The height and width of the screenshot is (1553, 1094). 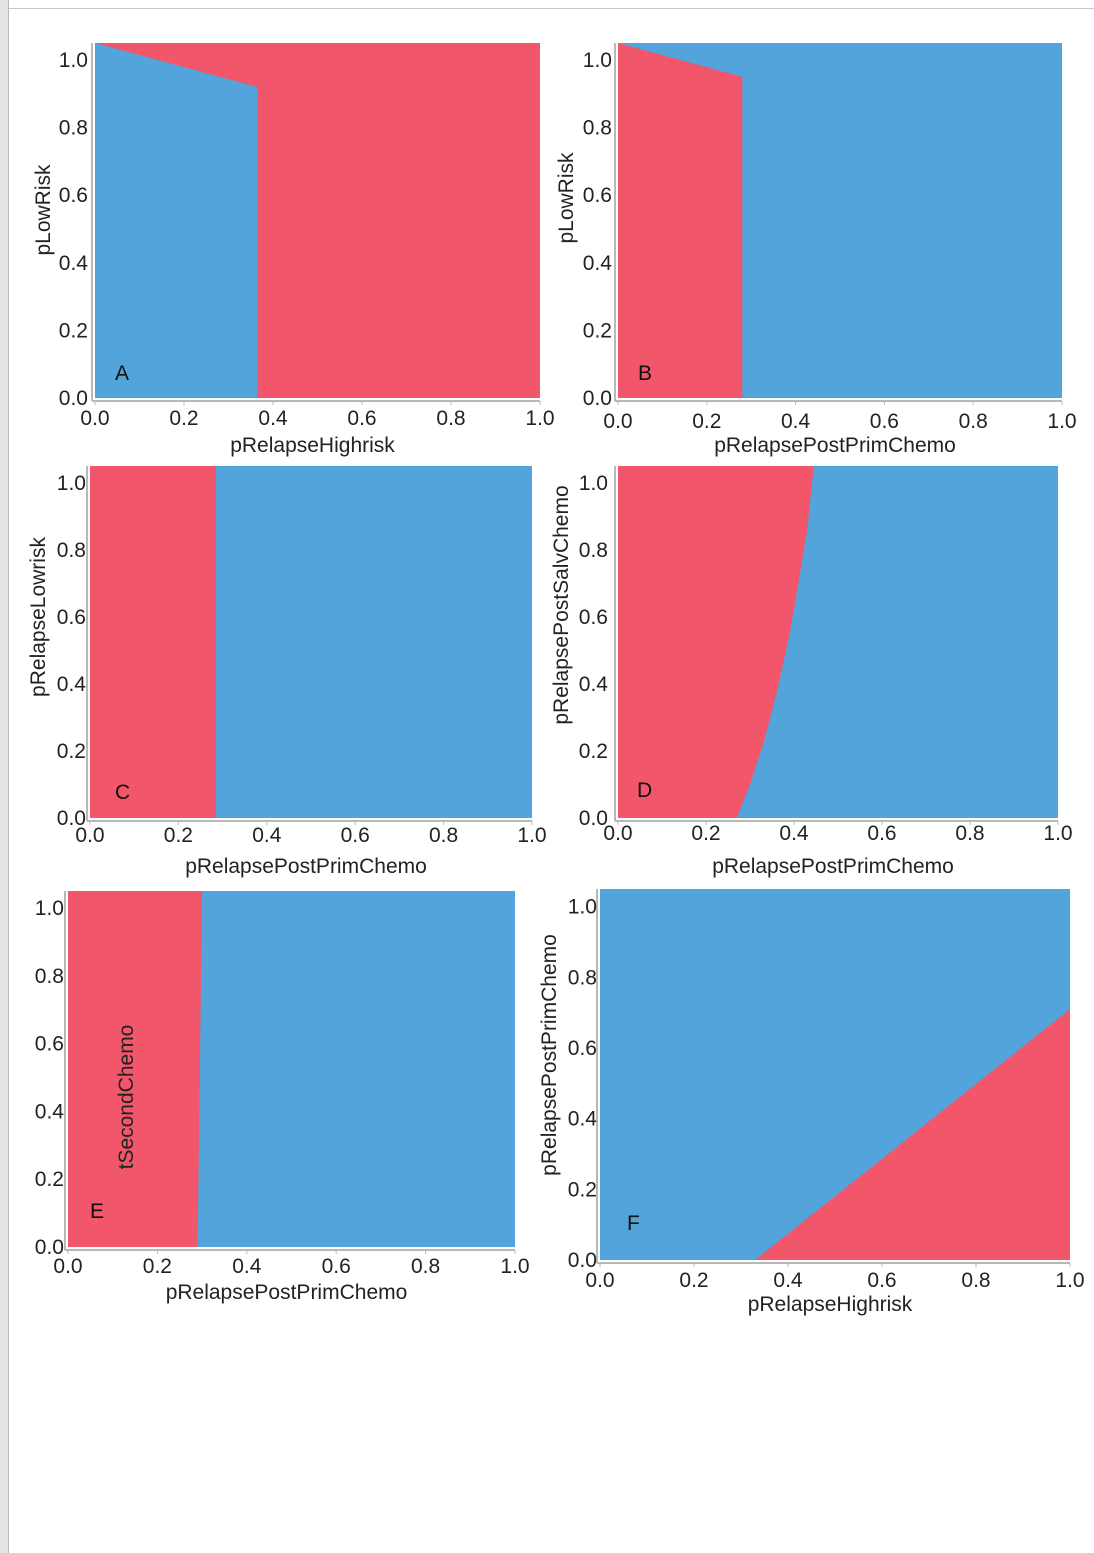 I want to click on y-axis-label: pRelapsePostSalvChemo, so click(x=561, y=604).